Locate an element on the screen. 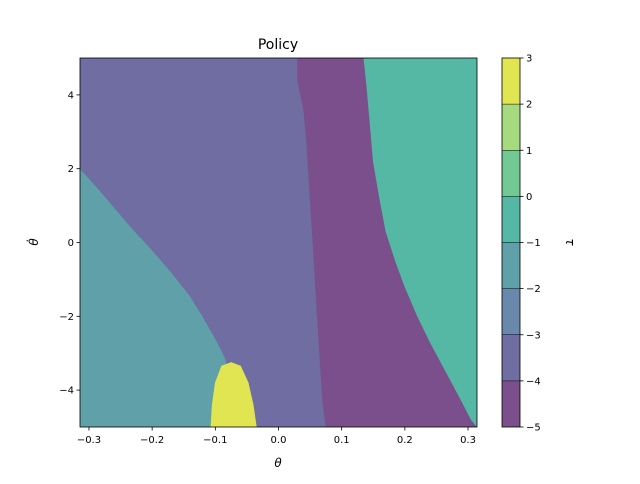 The height and width of the screenshot is (484, 640). y-tick-label: −4 is located at coordinates (66, 391).